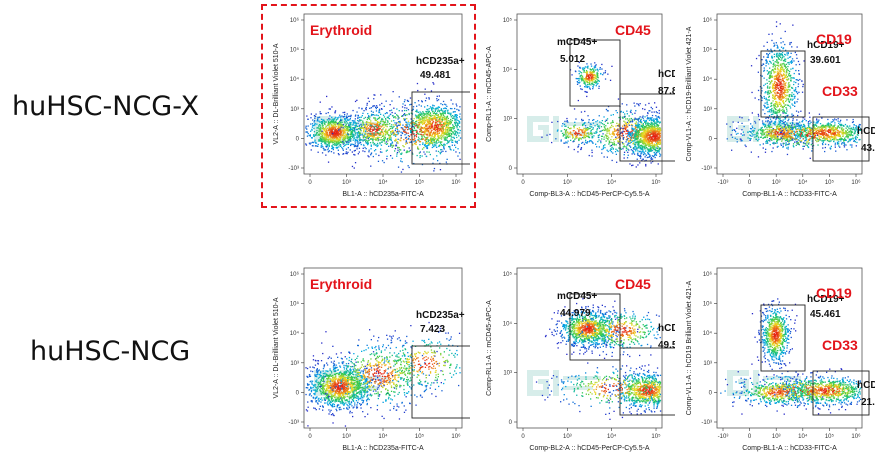  What do you see at coordinates (110, 351) in the screenshot?
I see `row-label-ncg: huHSC-NCG` at bounding box center [110, 351].